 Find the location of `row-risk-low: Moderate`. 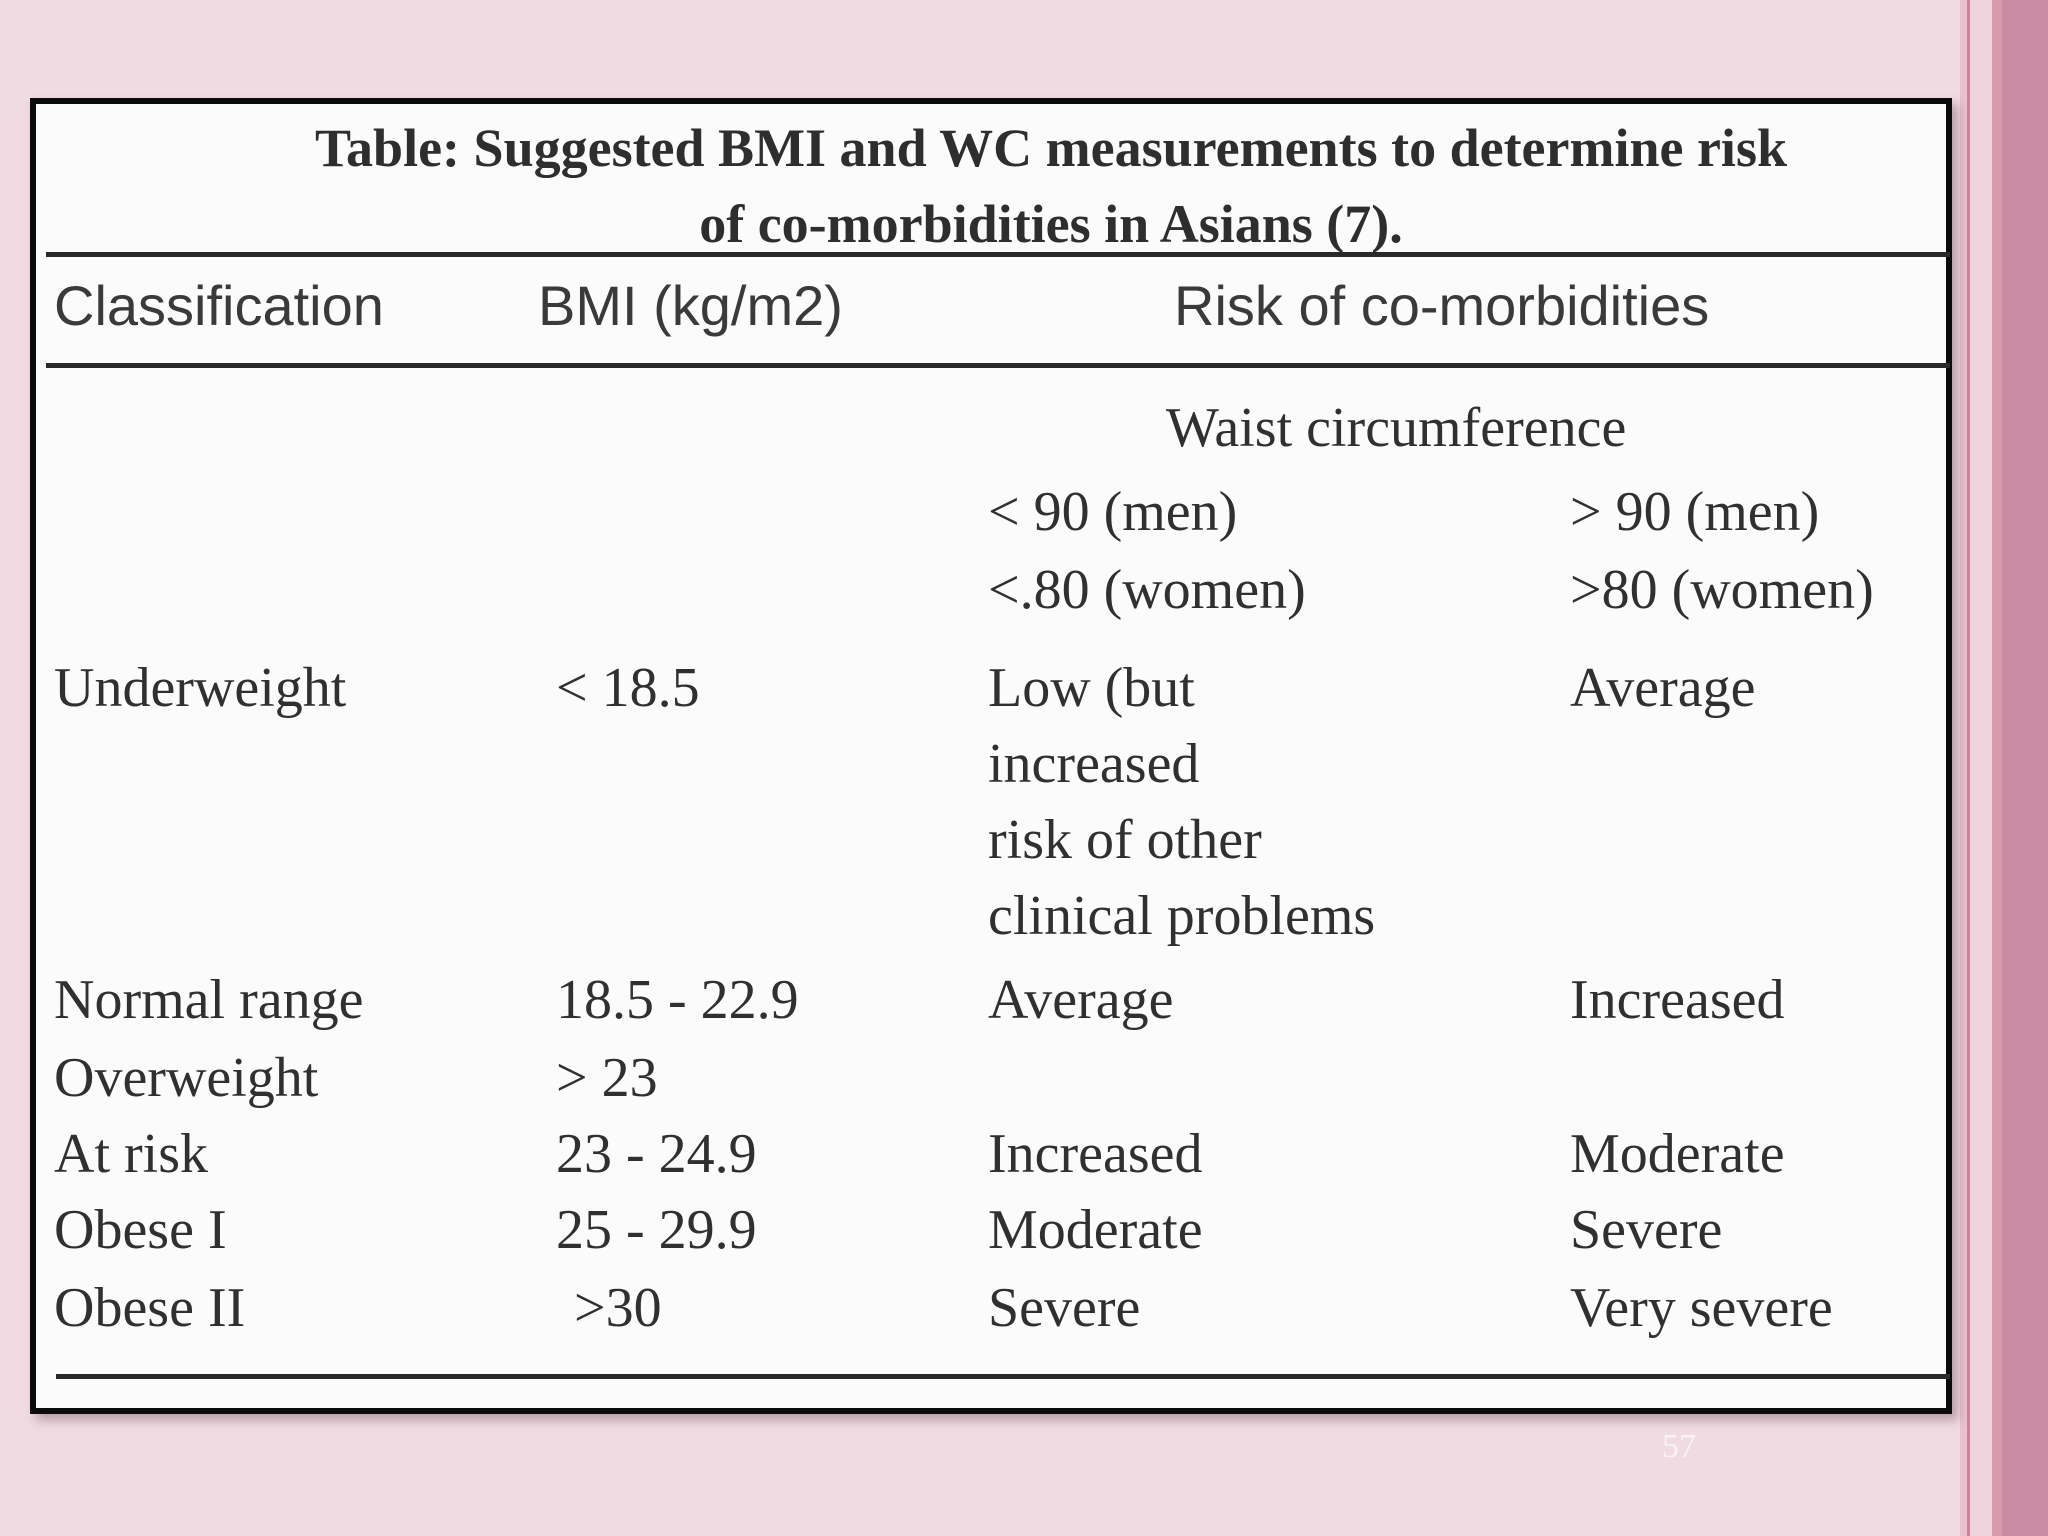

row-risk-low: Moderate is located at coordinates (1095, 1230).